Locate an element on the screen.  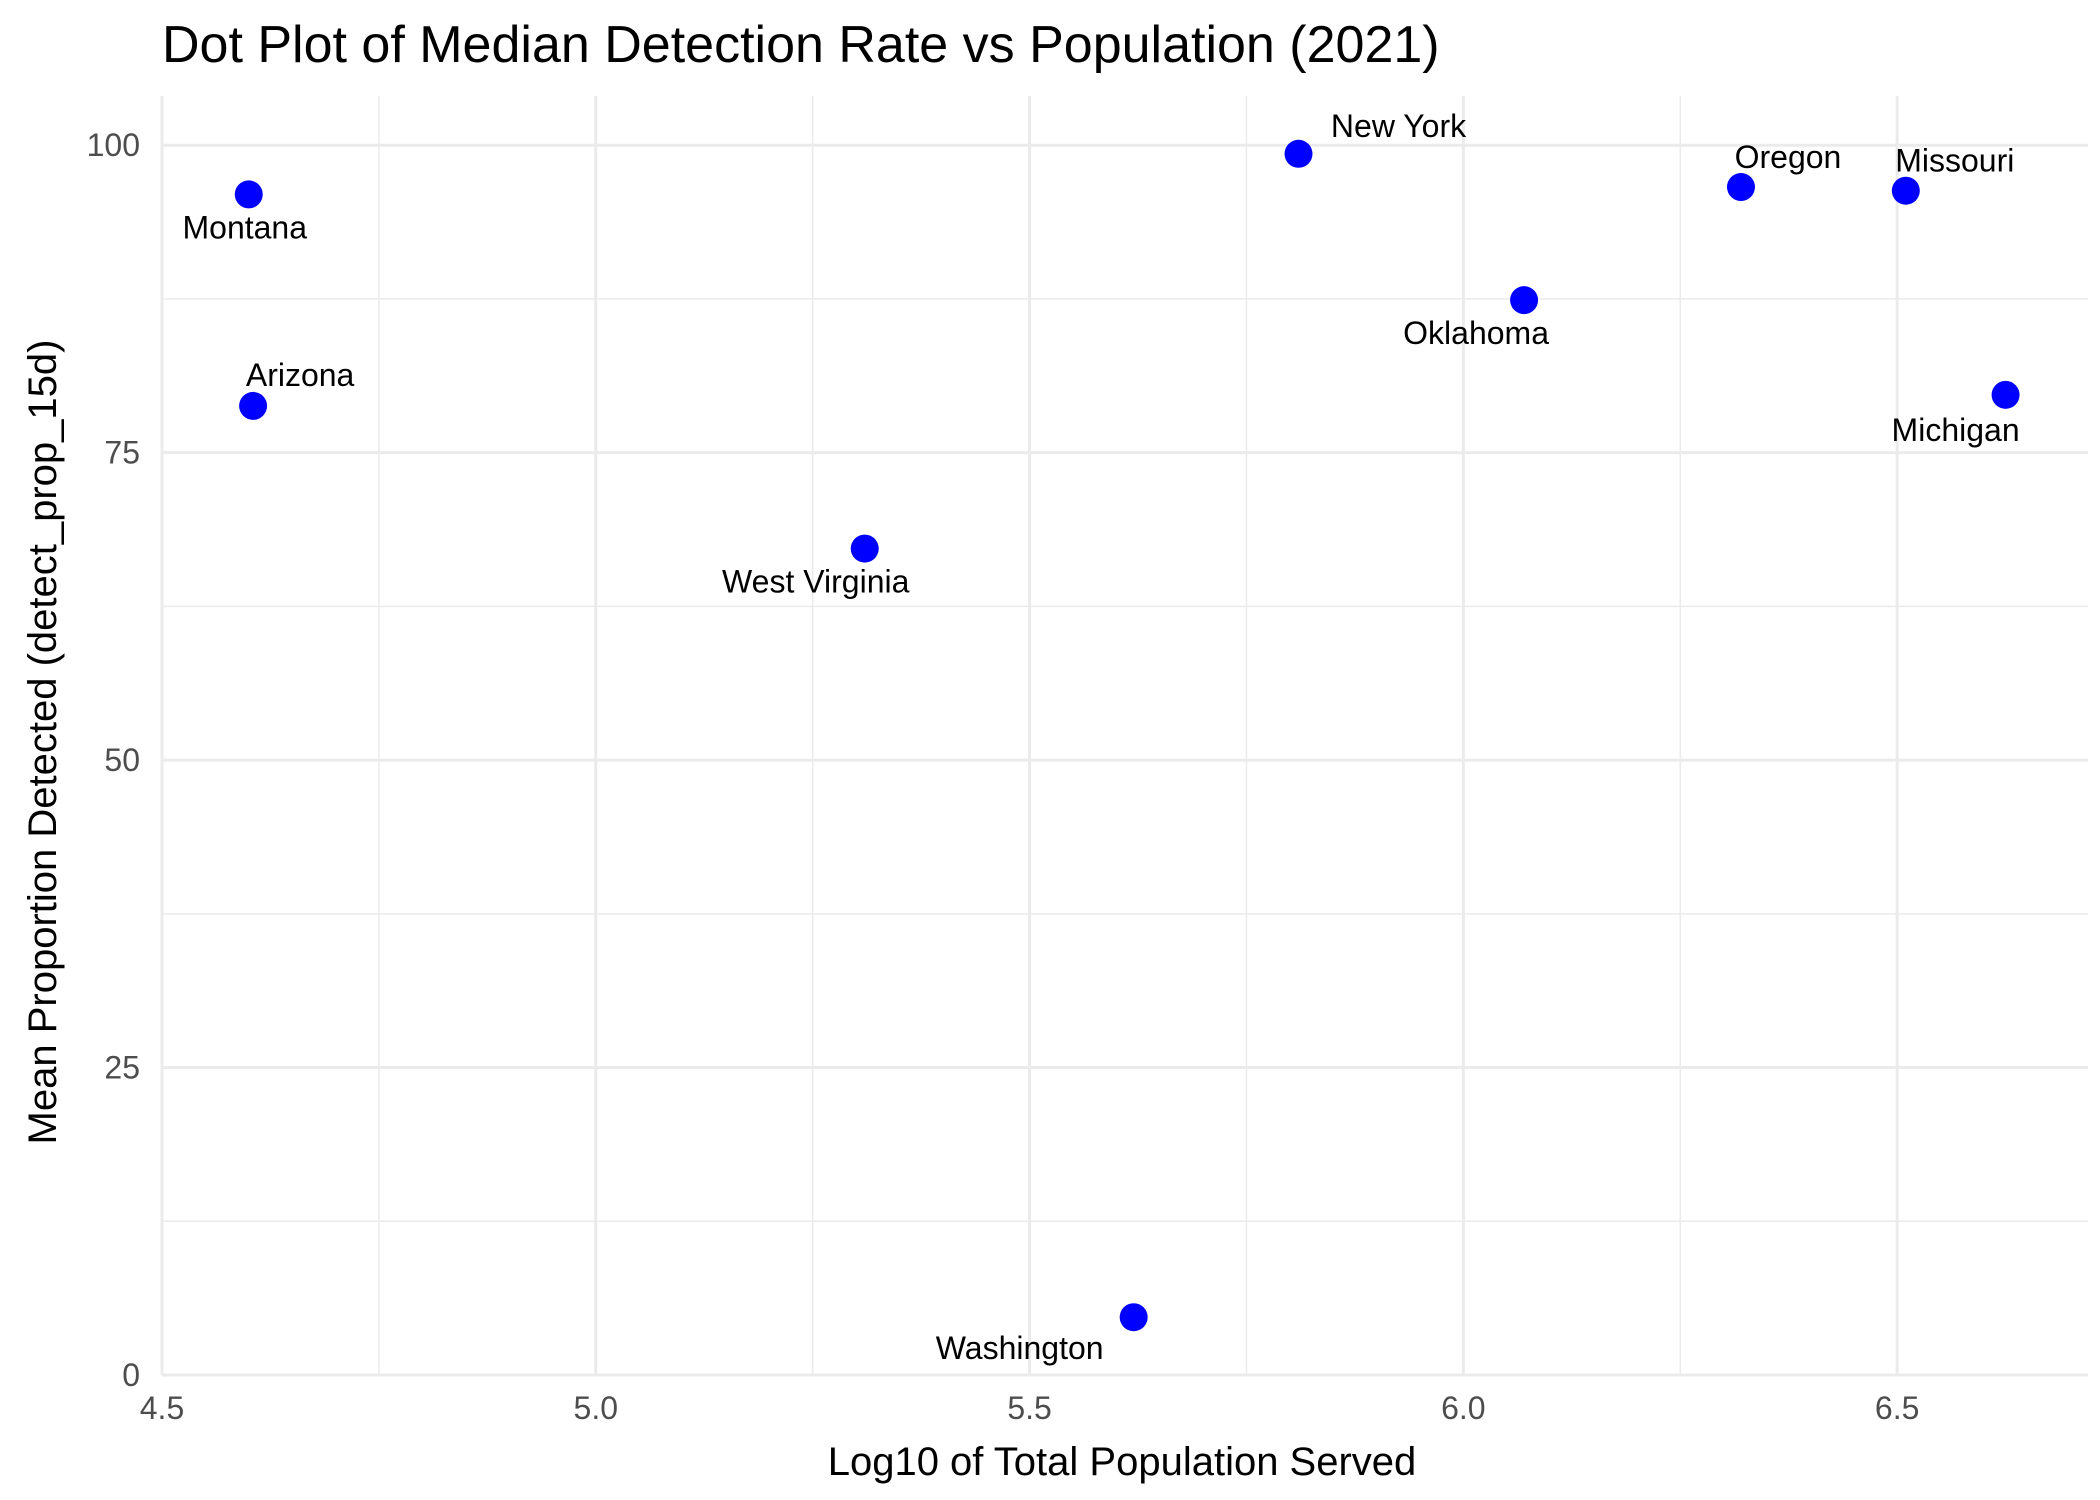
point-label: Missouri is located at coordinates (1954, 161).